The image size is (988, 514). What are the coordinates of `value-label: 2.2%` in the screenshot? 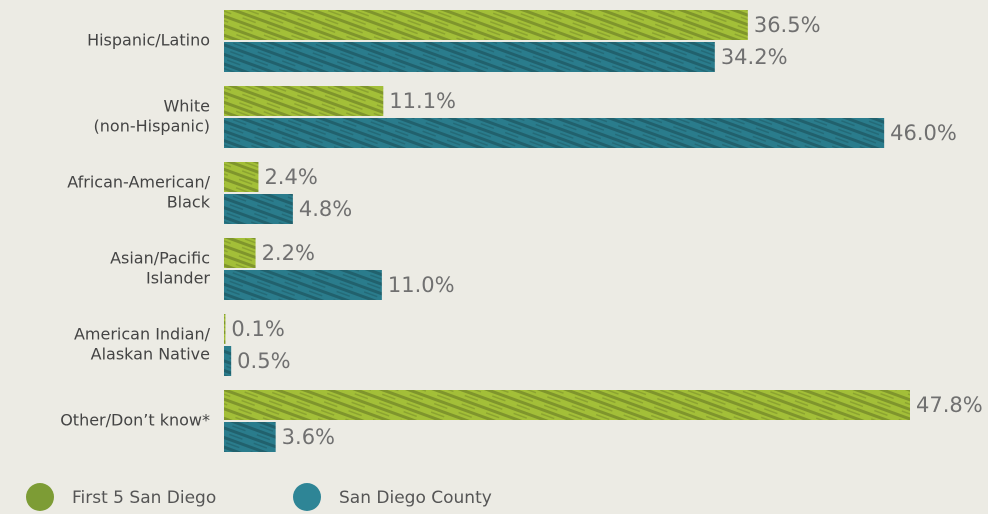 It's located at (288, 253).